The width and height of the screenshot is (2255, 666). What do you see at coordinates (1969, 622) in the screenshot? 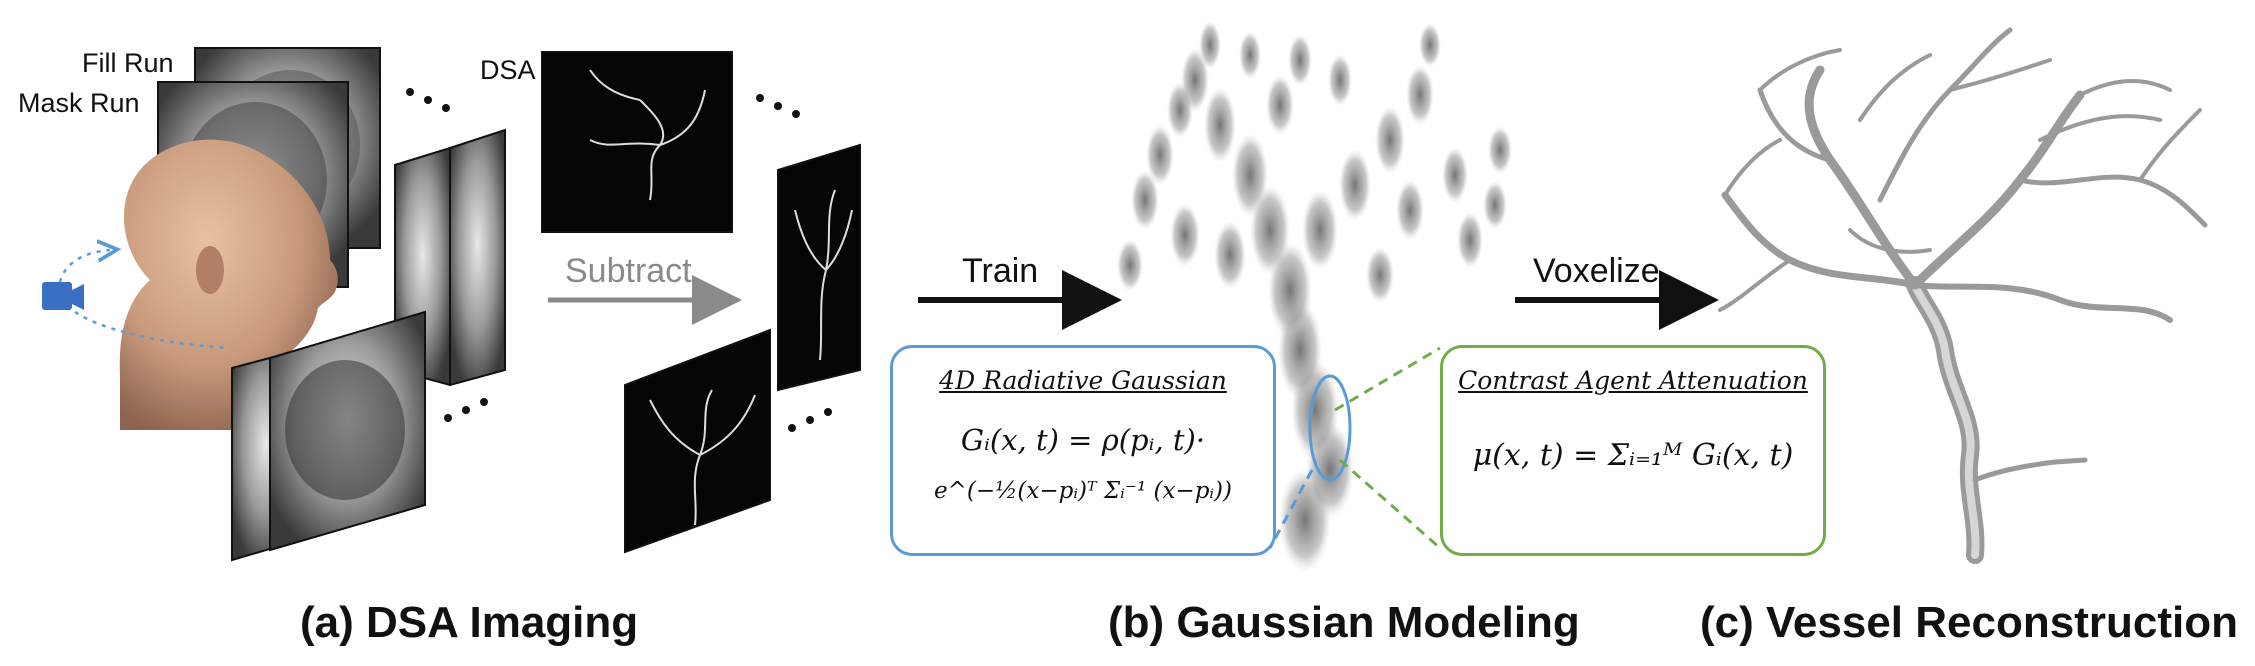
I see `caption-c: (c) Vessel Reconstruction` at bounding box center [1969, 622].